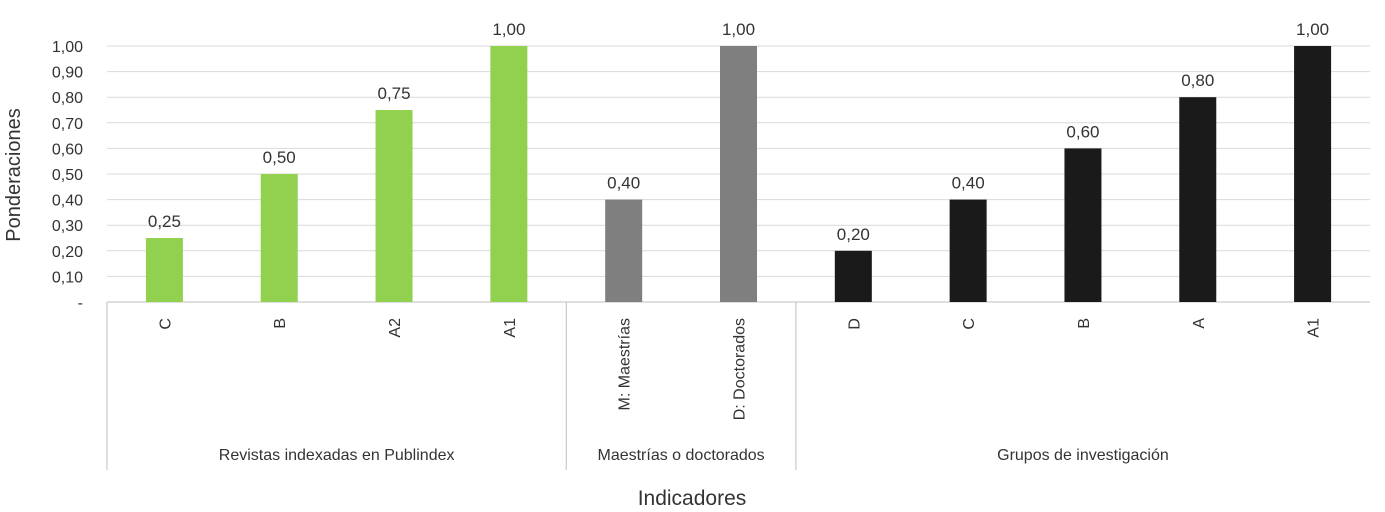 Image resolution: width=1385 pixels, height=512 pixels. I want to click on group-label: Grupos de investigación, so click(1083, 455).